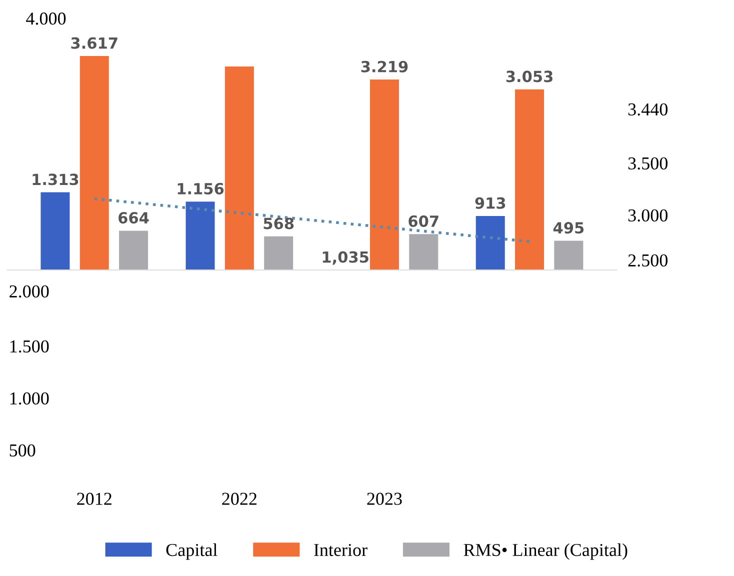  I want to click on data-label: 913, so click(490, 203).